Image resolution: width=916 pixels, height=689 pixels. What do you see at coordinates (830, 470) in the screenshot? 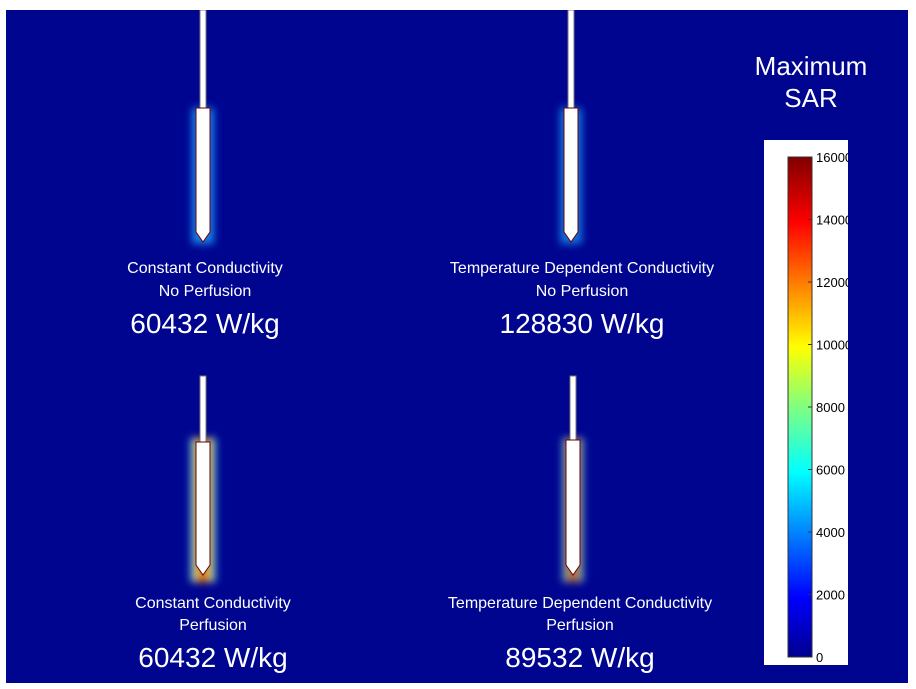
I see `tick-label: 6000` at bounding box center [830, 470].